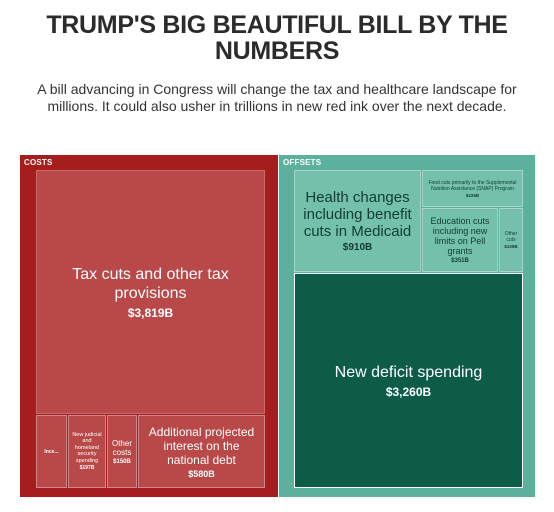 This screenshot has height=512, width=554. I want to click on tile-other-costs: Other costs $150B, so click(122, 451).